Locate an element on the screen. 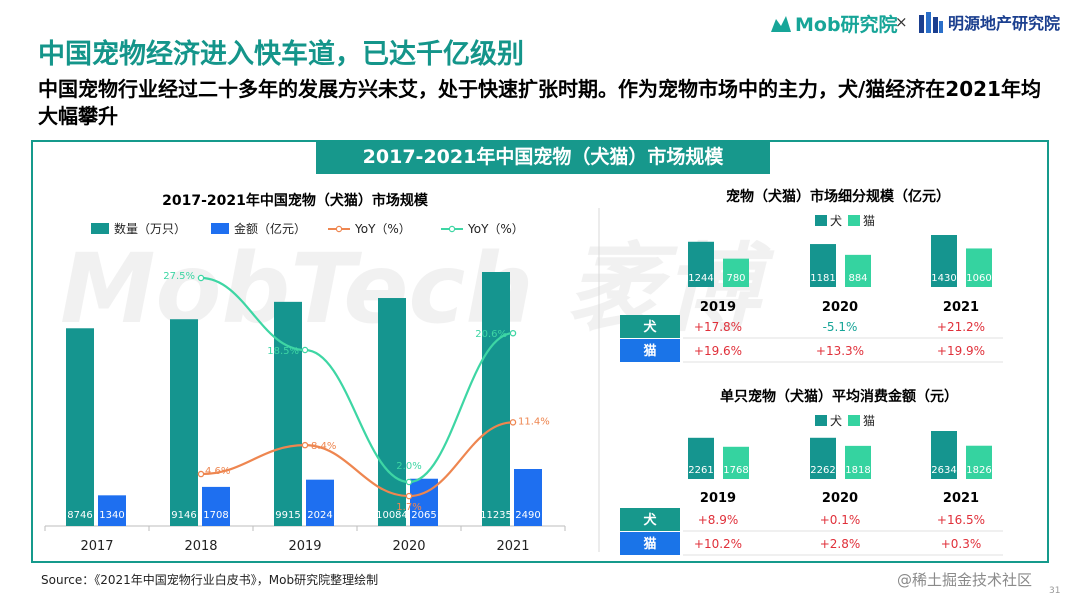 The image size is (1080, 608). x-tick-label: 2017 is located at coordinates (96, 546).